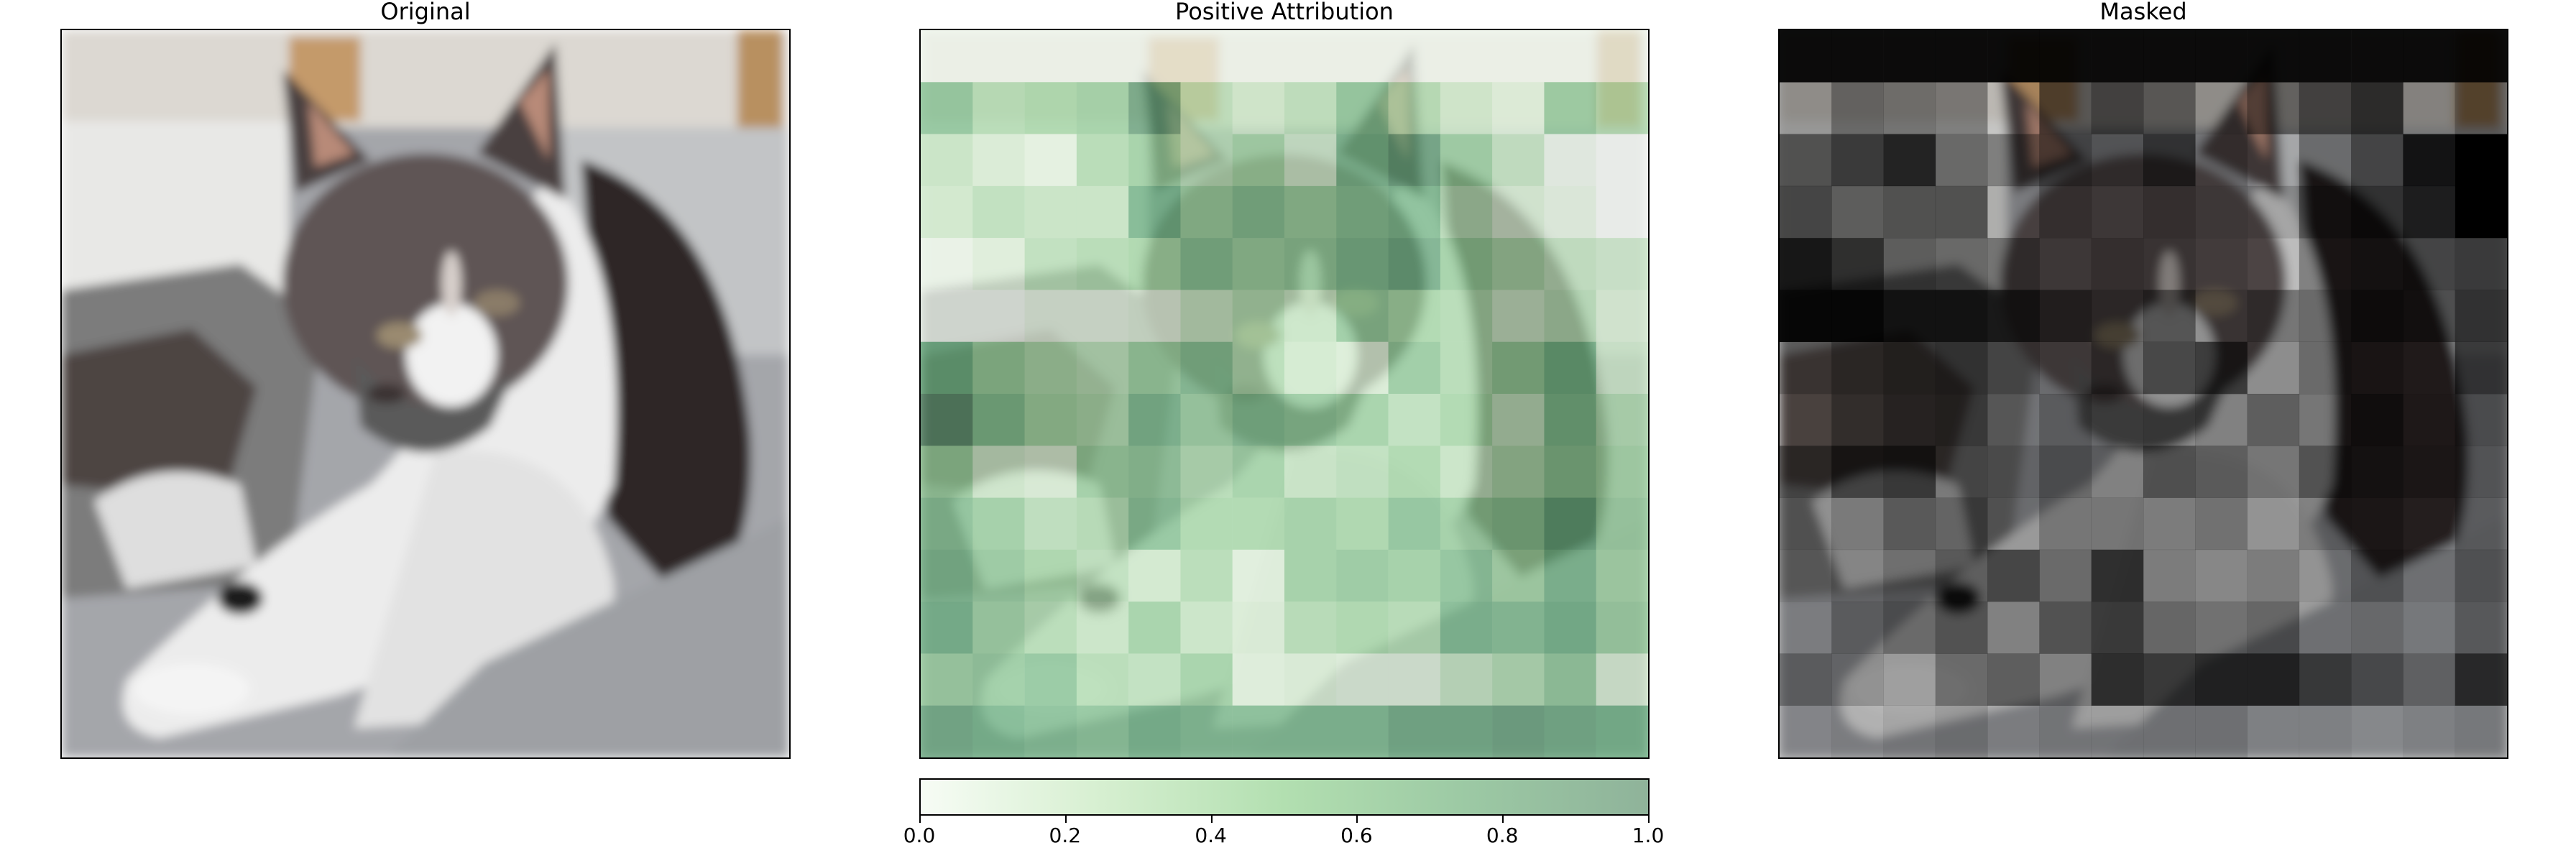 Image resolution: width=2576 pixels, height=848 pixels. What do you see at coordinates (1502, 836) in the screenshot?
I see `colorbar-tick-label: 0.8` at bounding box center [1502, 836].